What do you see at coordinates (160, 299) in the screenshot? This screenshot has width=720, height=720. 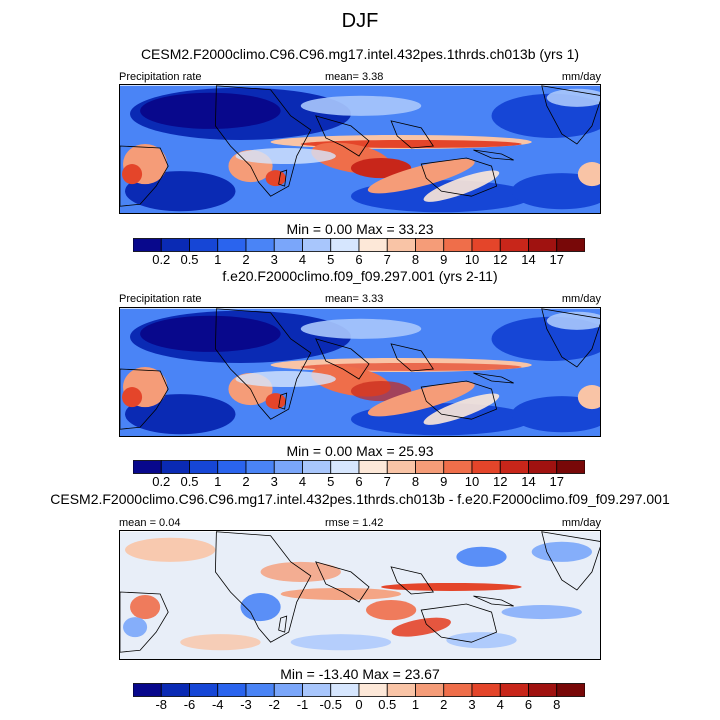 I see `panel-2-variable-label: Precipitation rate` at bounding box center [160, 299].